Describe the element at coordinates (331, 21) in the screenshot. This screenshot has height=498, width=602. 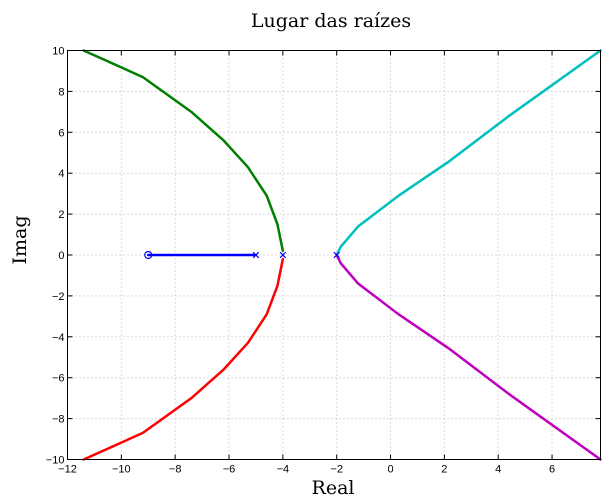
I see `chart-title: Lugar das raízes` at that location.